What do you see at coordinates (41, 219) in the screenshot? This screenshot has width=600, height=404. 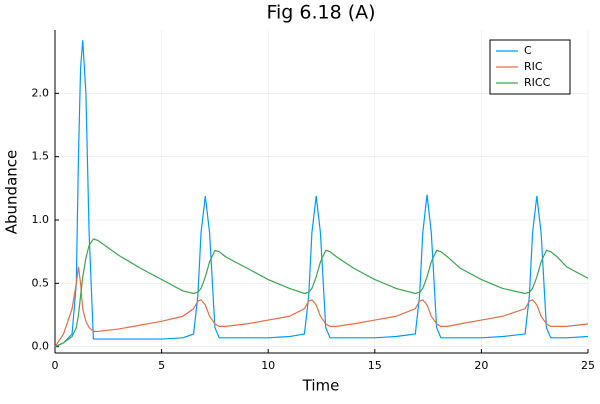 I see `y-tick-label: 1.0` at bounding box center [41, 219].